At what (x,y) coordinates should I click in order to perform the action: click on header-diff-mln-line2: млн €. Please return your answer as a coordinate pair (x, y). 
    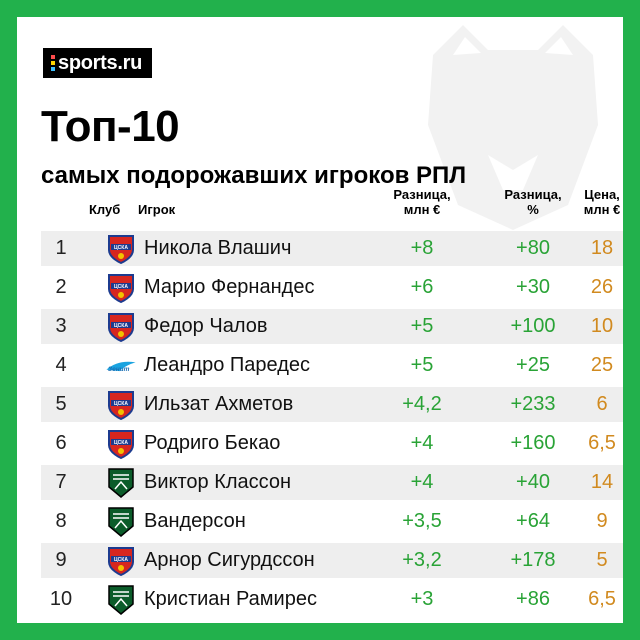
    Looking at the image, I should click on (422, 209).